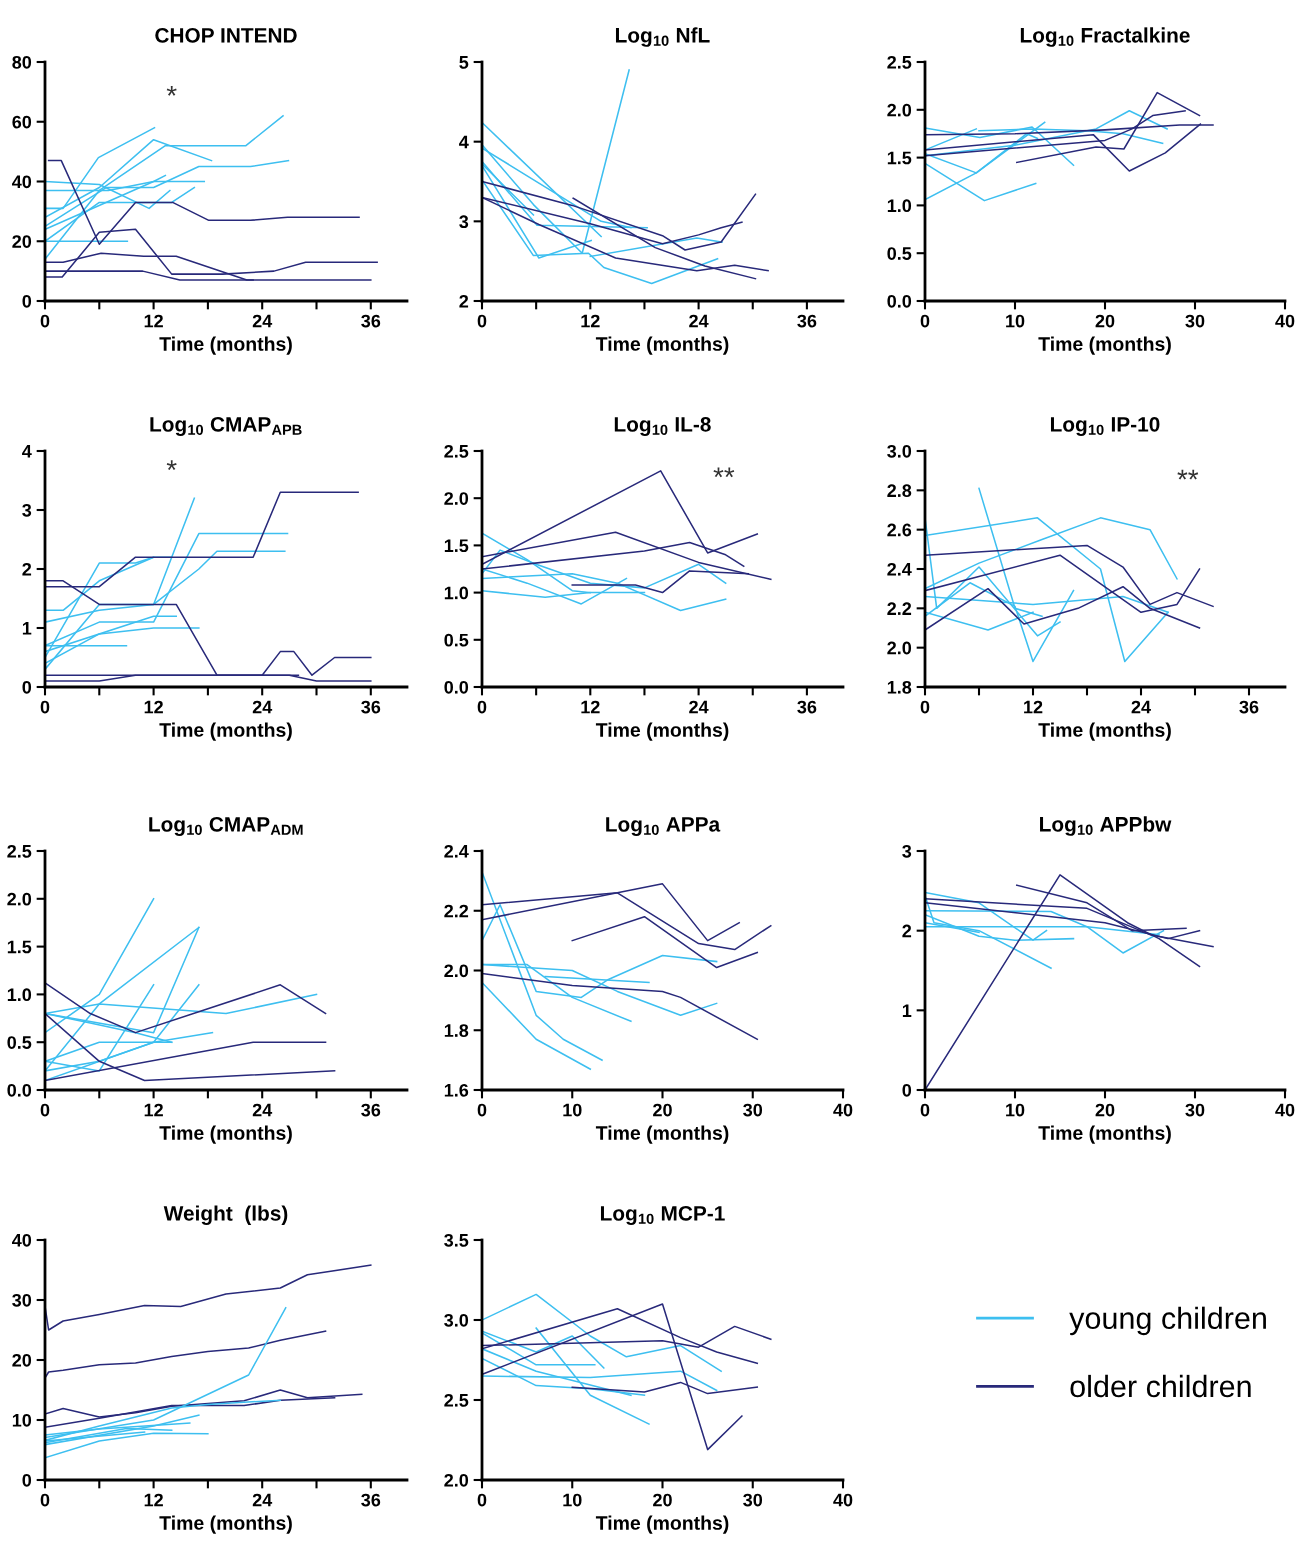 Image resolution: width=1307 pixels, height=1544 pixels. I want to click on y-tick-label: 1.6, so click(456, 1090).